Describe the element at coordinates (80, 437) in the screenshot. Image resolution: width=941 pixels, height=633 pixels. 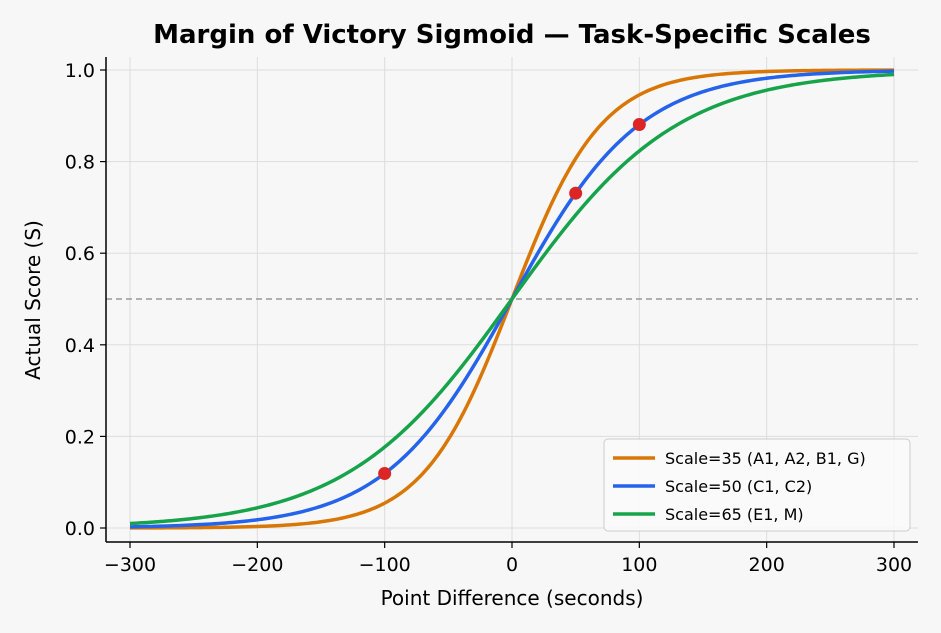
I see `y-tick-label: 0.2` at that location.